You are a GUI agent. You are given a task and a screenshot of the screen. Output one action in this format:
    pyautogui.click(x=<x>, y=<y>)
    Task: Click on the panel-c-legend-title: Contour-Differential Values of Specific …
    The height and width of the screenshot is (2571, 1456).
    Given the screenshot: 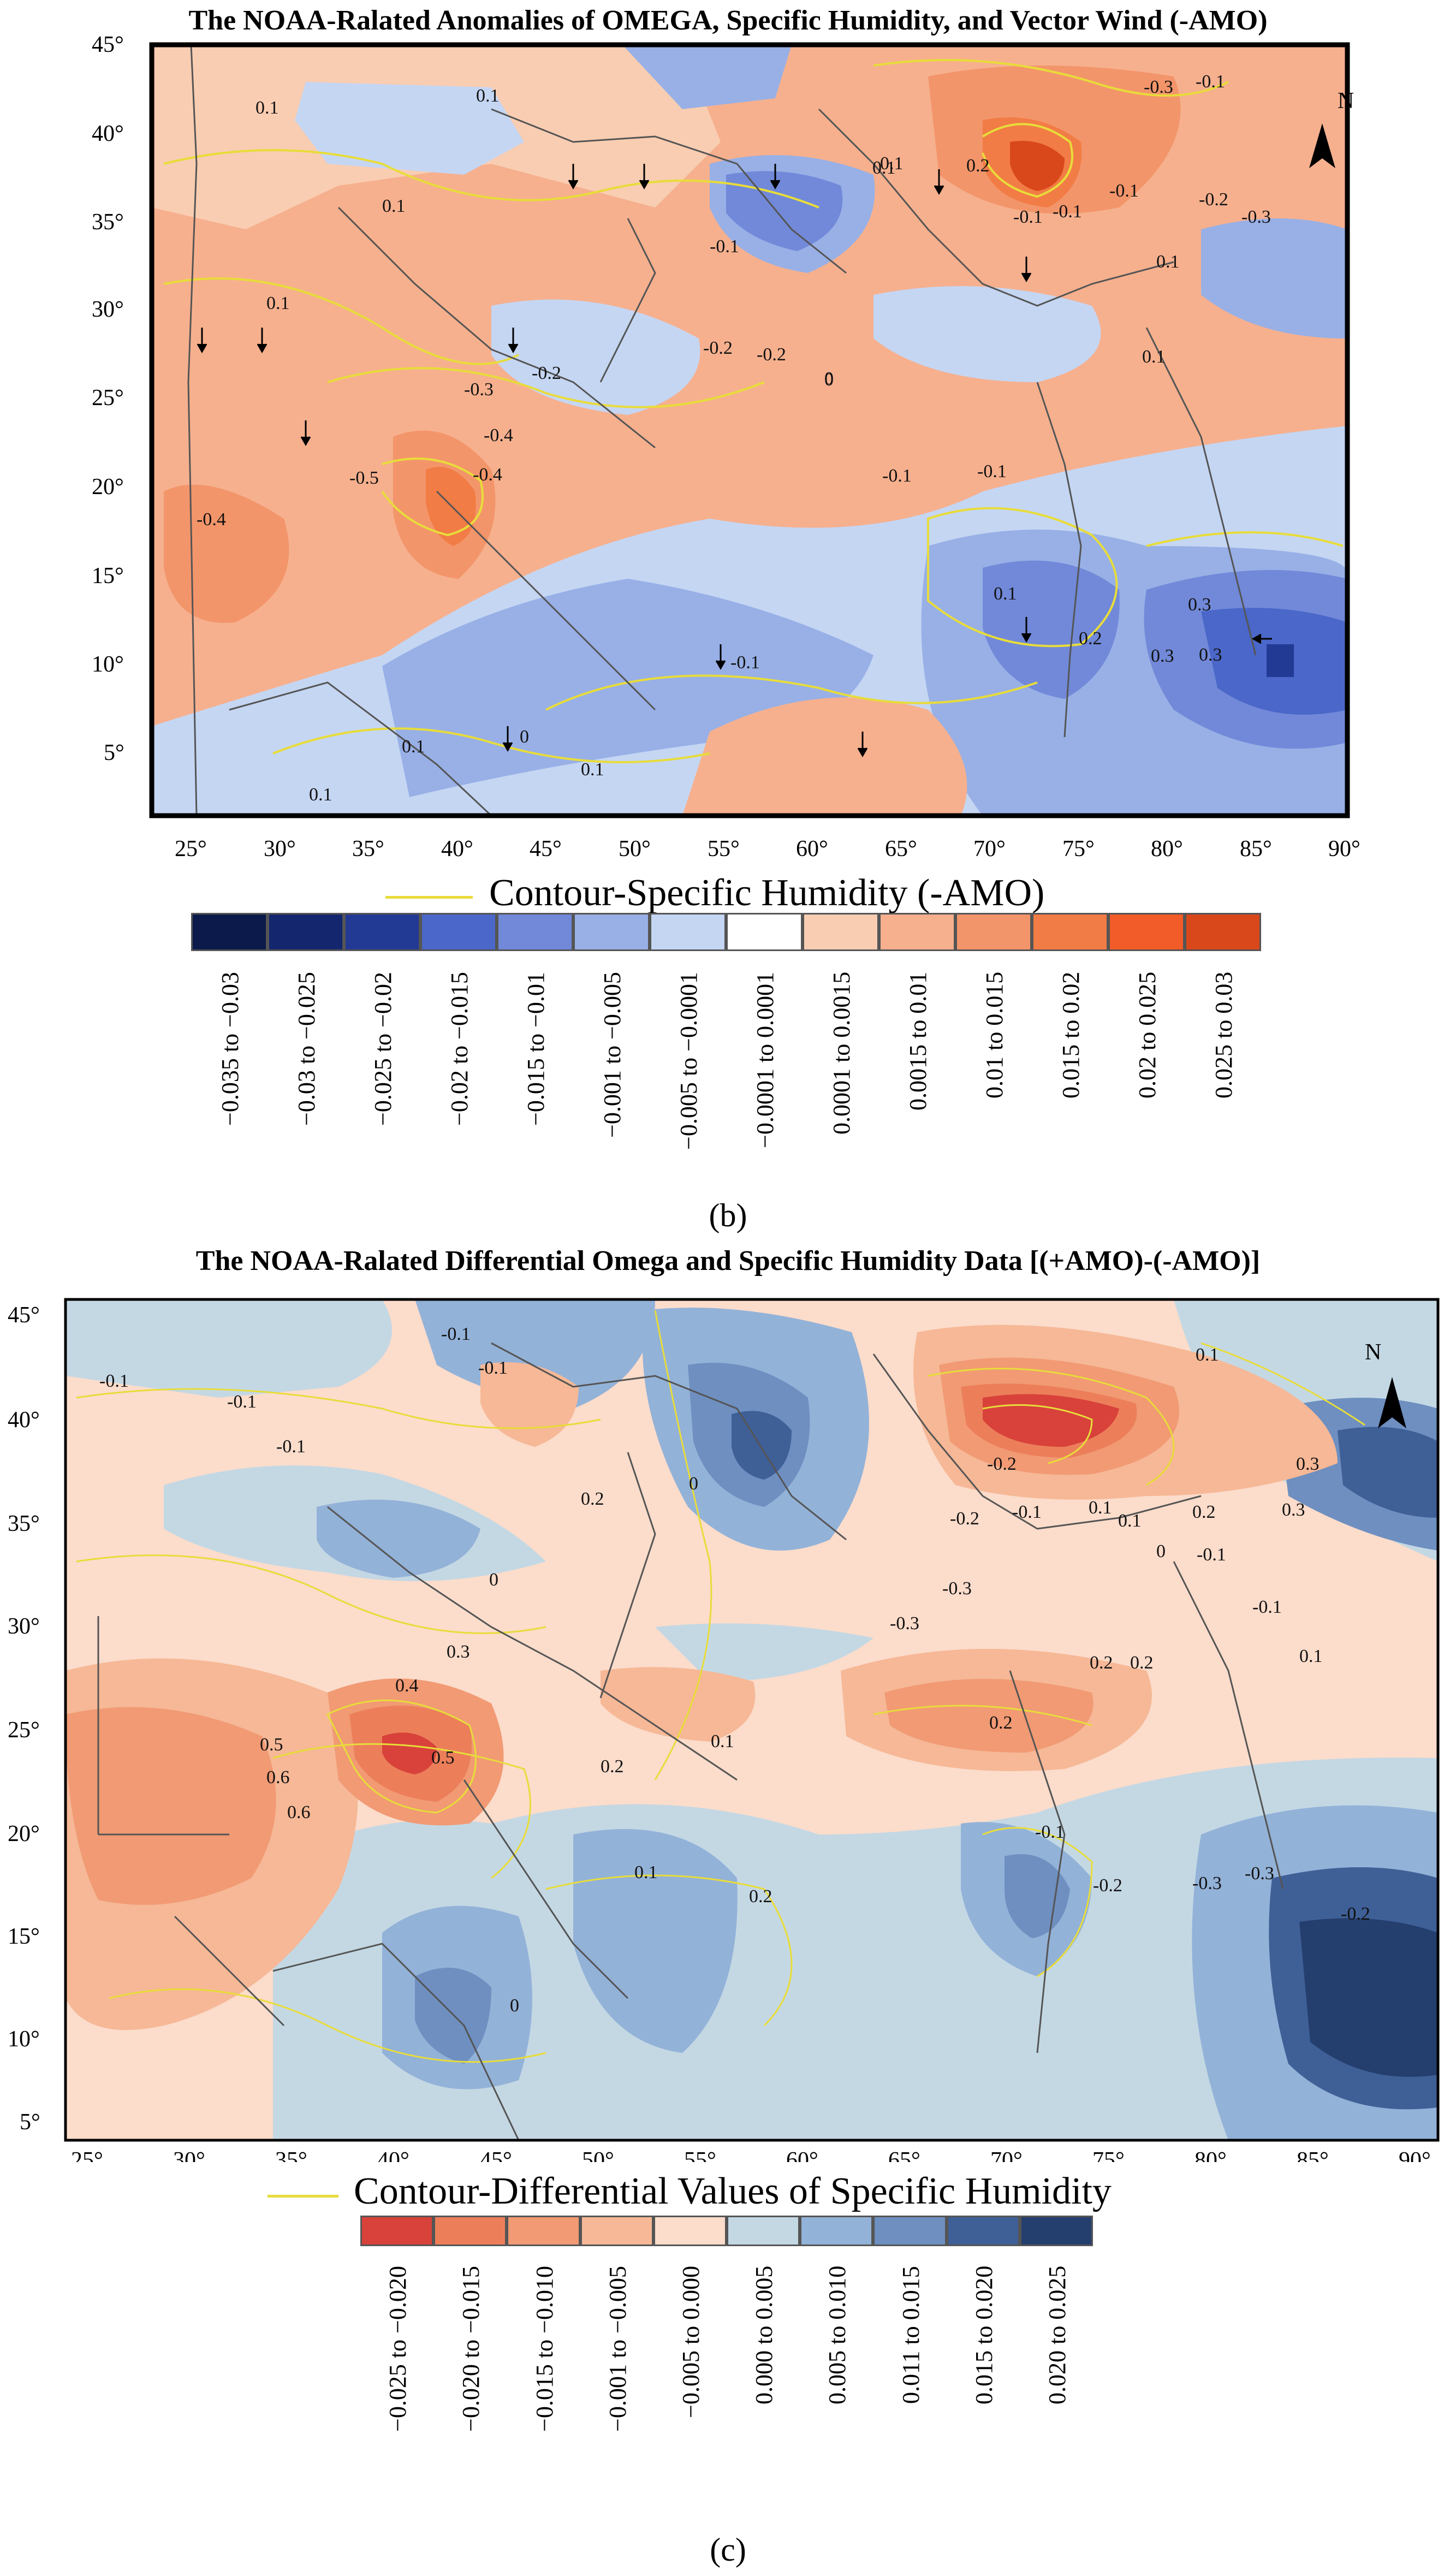 What is the action you would take?
    pyautogui.click(x=733, y=2191)
    